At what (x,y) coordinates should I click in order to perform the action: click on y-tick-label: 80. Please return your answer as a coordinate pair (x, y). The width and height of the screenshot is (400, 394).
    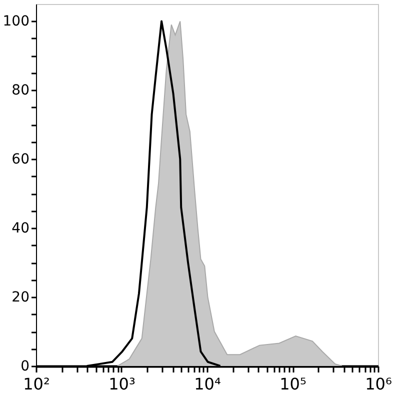
    Looking at the image, I should click on (21, 90).